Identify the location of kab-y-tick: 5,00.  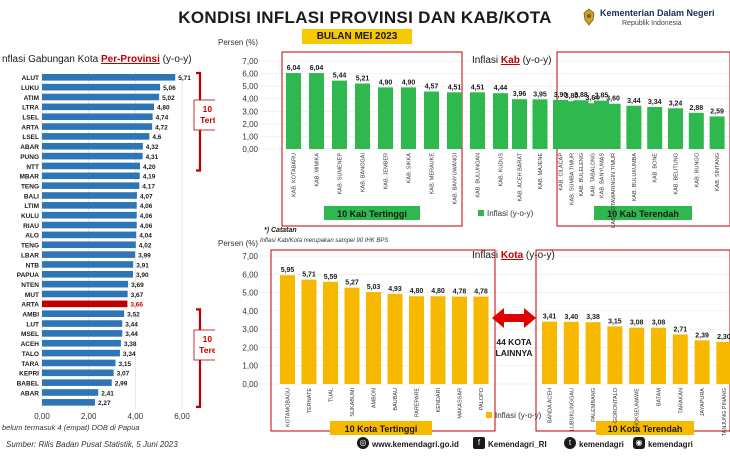
(250, 86).